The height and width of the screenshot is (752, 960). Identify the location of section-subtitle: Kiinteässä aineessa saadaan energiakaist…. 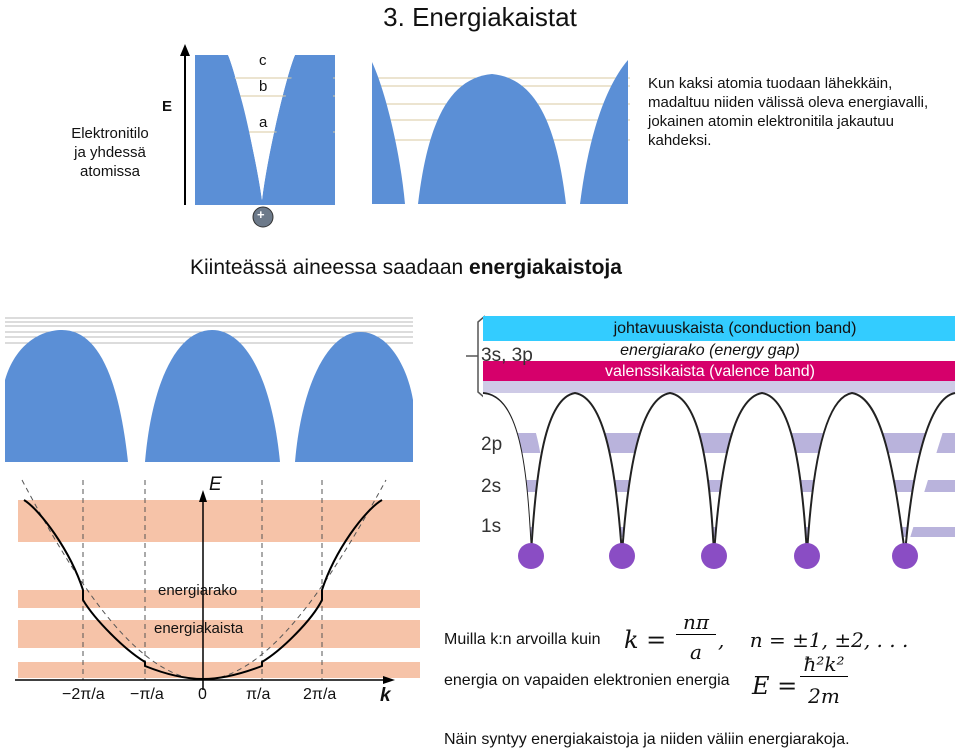
(406, 268).